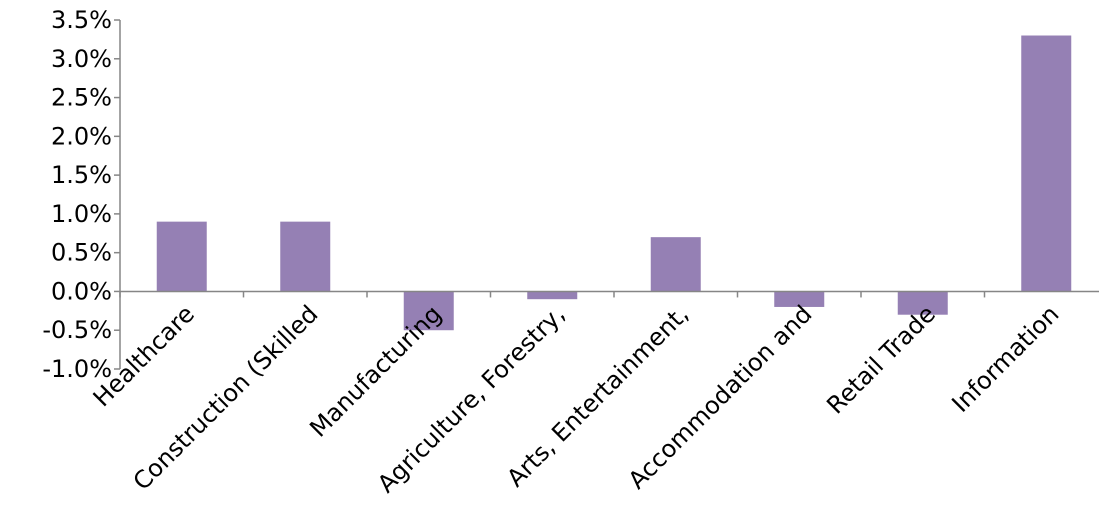 The image size is (1099, 527). I want to click on x-category-label: Manufacturing, so click(375, 371).